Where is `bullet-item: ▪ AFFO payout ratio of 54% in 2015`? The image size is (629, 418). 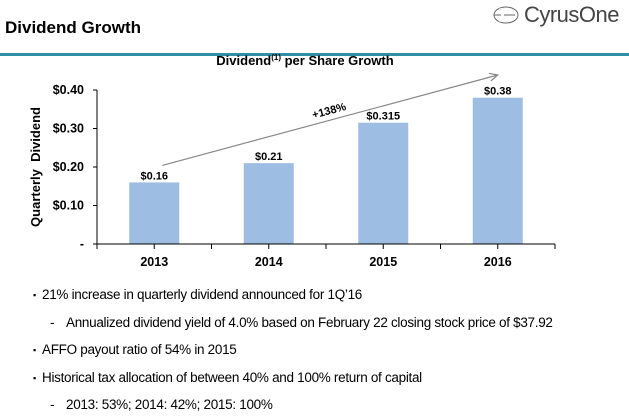 bullet-item: ▪ AFFO payout ratio of 54% in 2015 is located at coordinates (135, 349).